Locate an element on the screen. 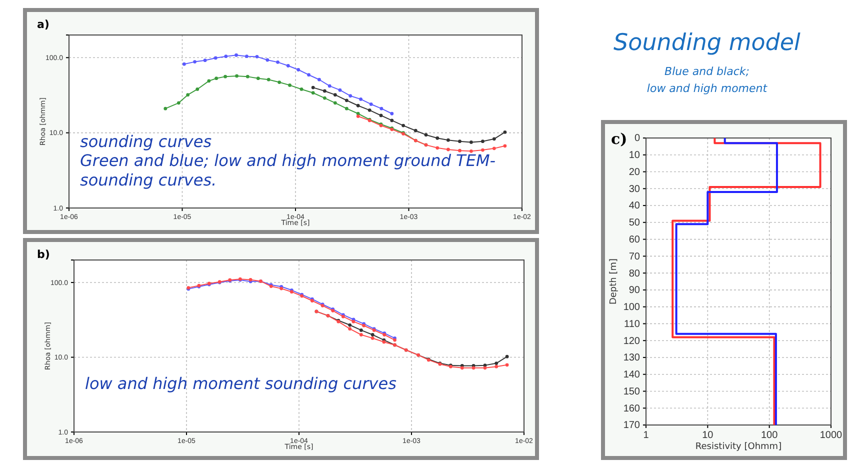 The image size is (857, 461). y-tick-label: 60 is located at coordinates (634, 240).